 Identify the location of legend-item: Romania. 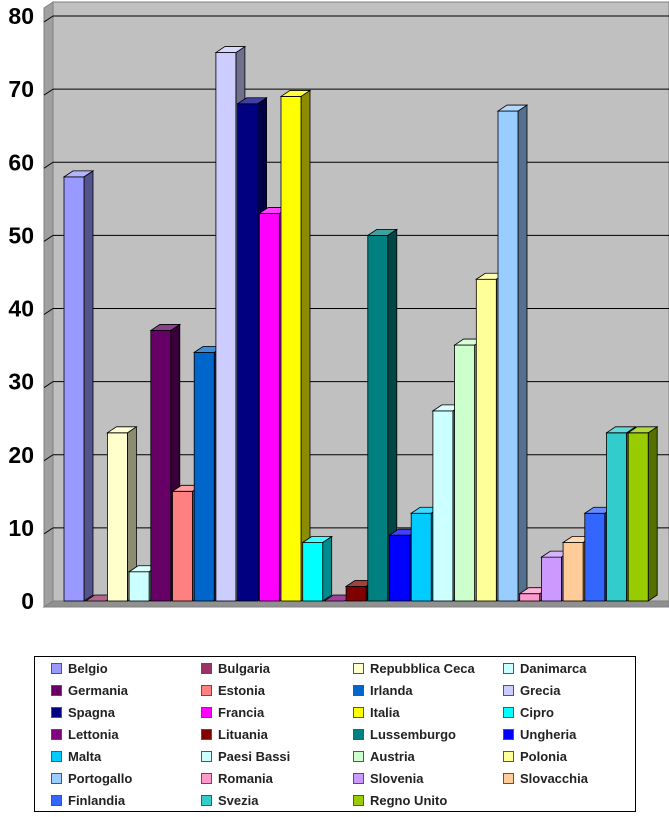
(237, 778).